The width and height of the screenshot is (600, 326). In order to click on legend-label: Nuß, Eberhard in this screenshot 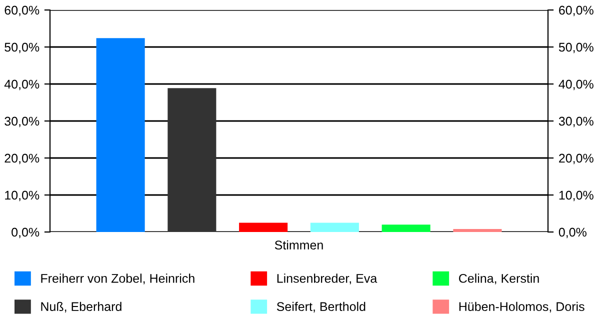, I will do `click(81, 307)`.